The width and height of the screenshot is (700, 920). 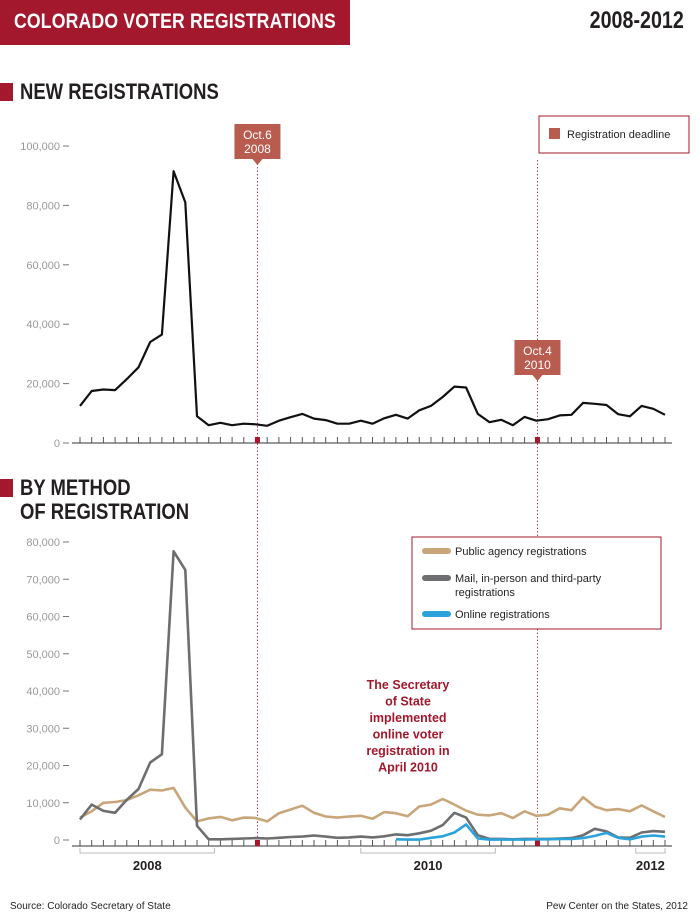 I want to click on annotation-online-line: online voter, so click(x=408, y=735).